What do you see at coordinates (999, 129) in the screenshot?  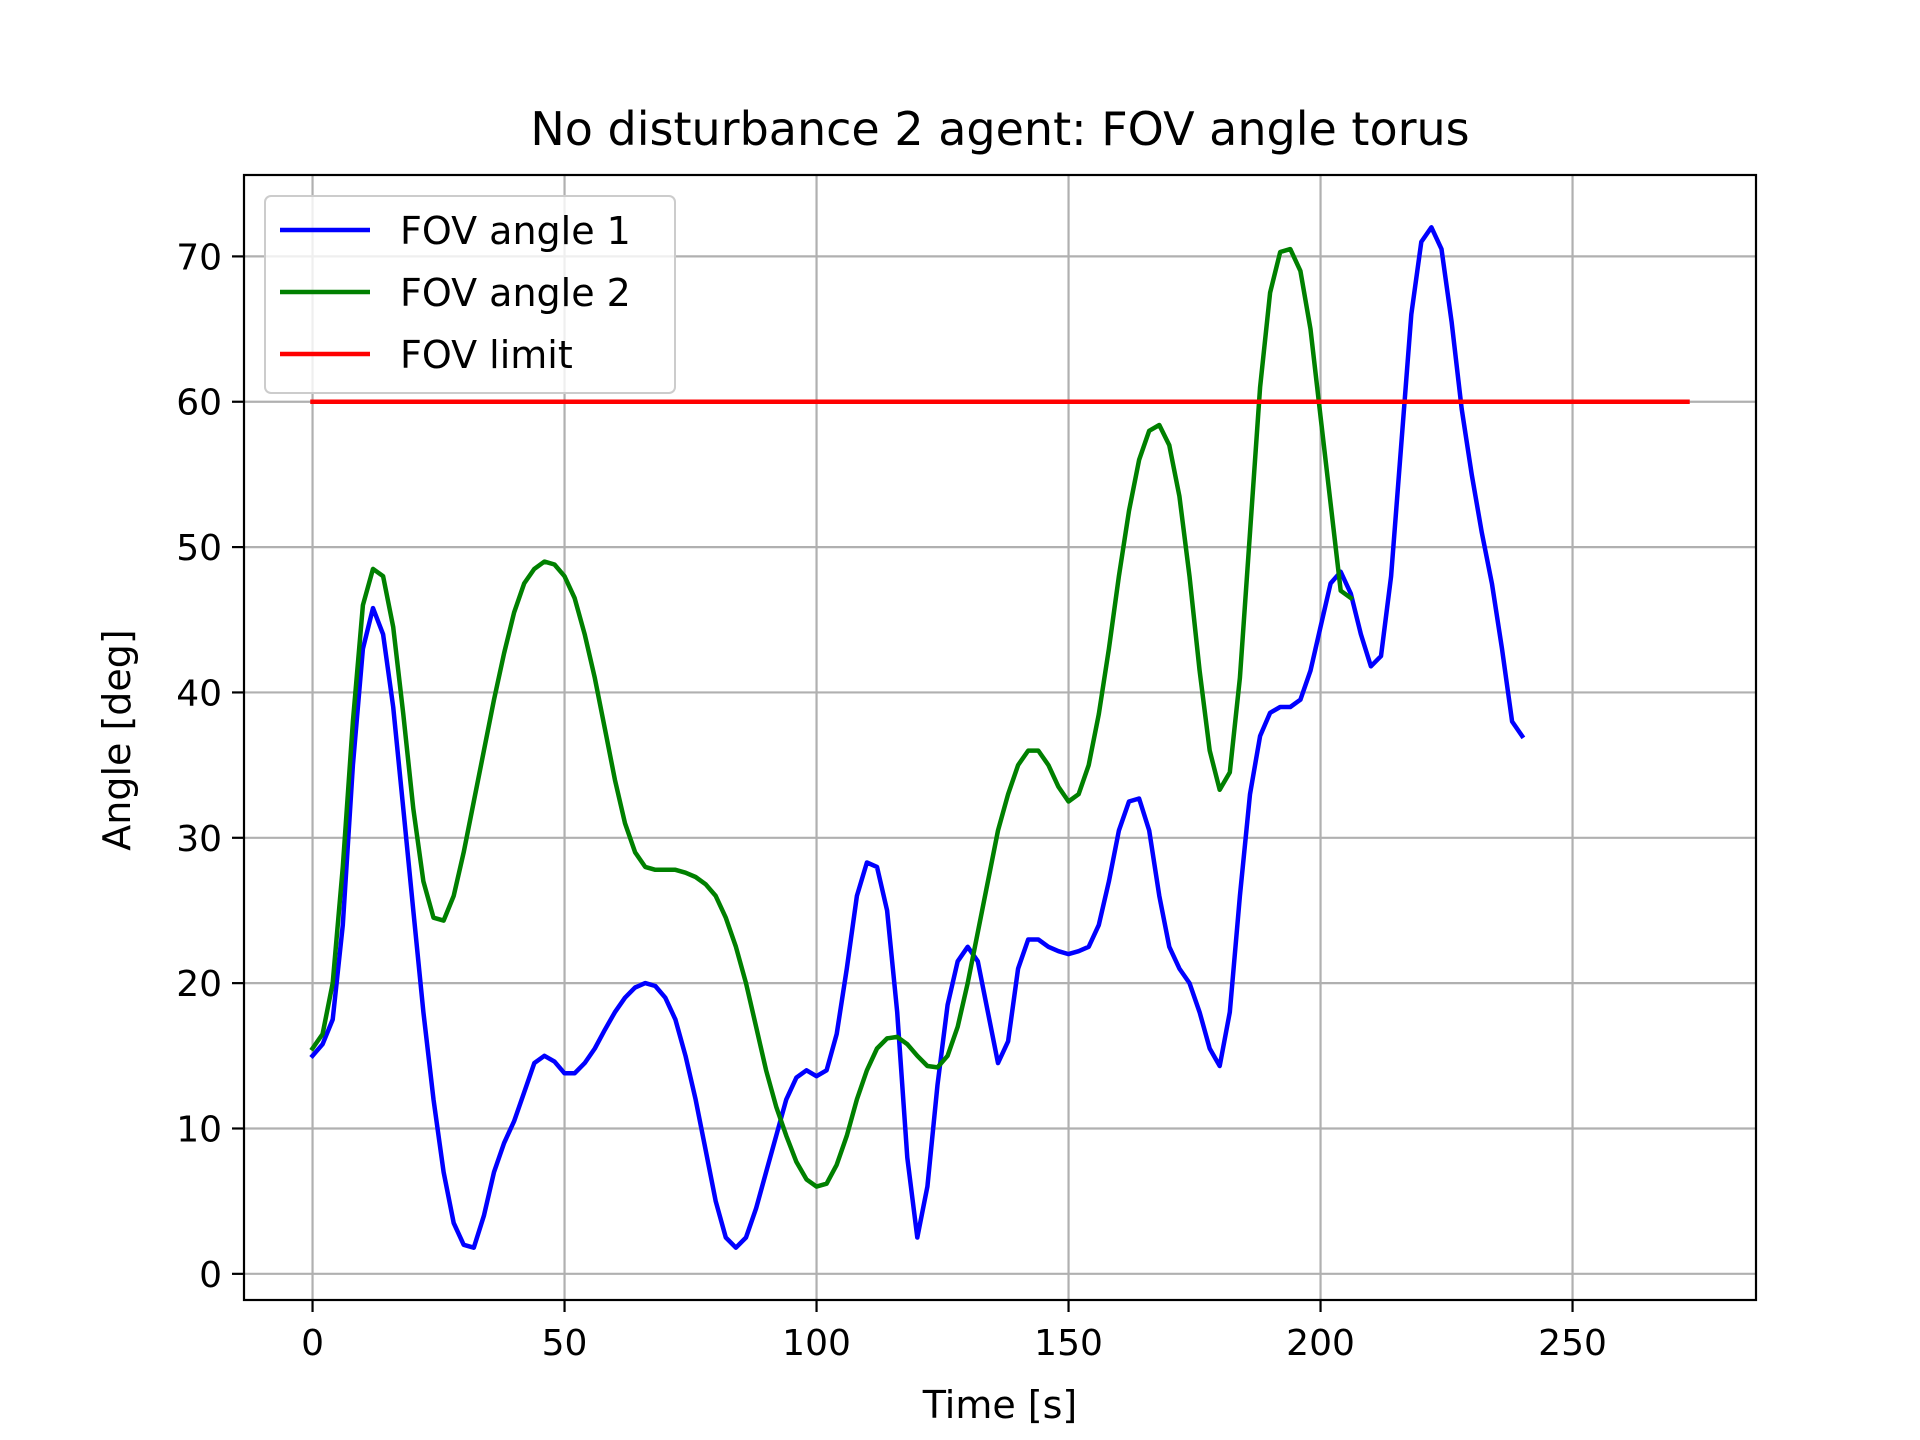 I see `chart-title: No disturbance 2 agent: FOV angle torus` at bounding box center [999, 129].